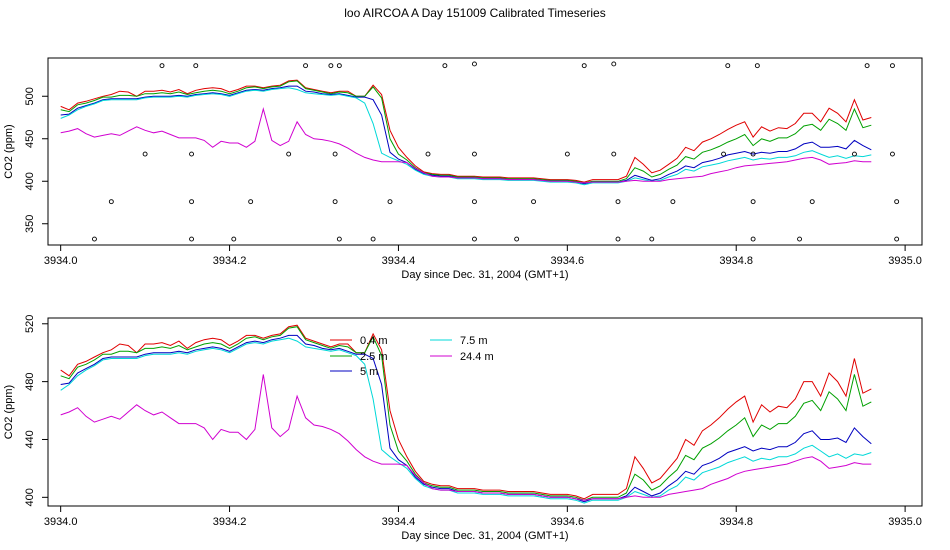 The width and height of the screenshot is (950, 550). What do you see at coordinates (369, 372) in the screenshot?
I see `legend-label: 5 m` at bounding box center [369, 372].